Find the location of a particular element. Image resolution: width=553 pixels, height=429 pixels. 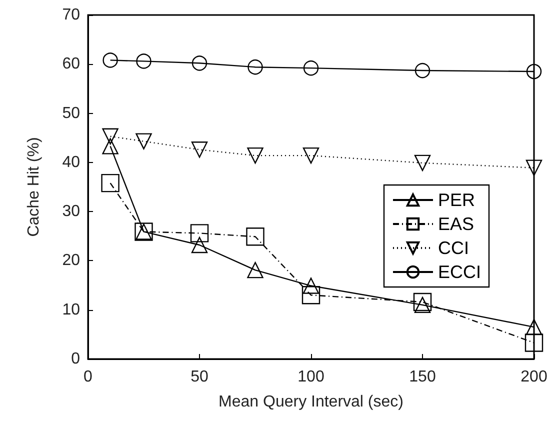

y-tick-label: 40 is located at coordinates (71, 162).